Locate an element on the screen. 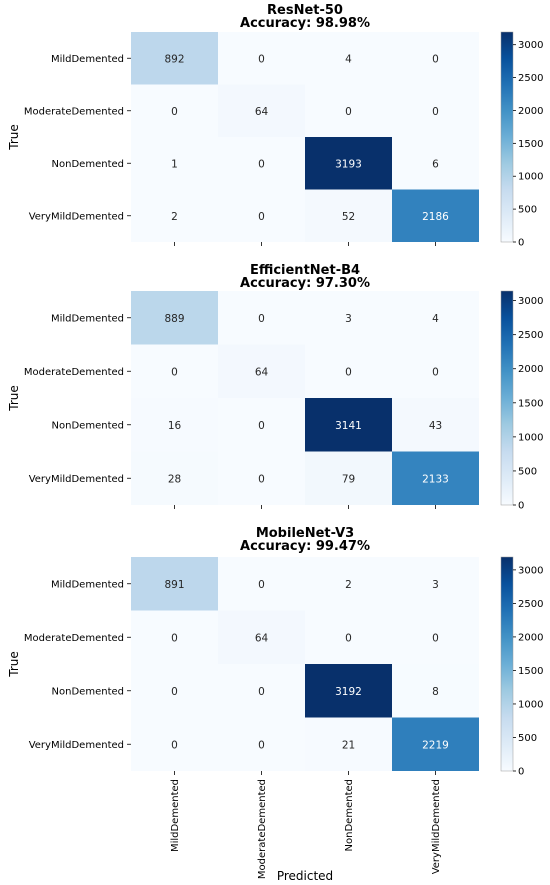 The width and height of the screenshot is (550, 885). x-axis-label: Predicted is located at coordinates (305, 876).